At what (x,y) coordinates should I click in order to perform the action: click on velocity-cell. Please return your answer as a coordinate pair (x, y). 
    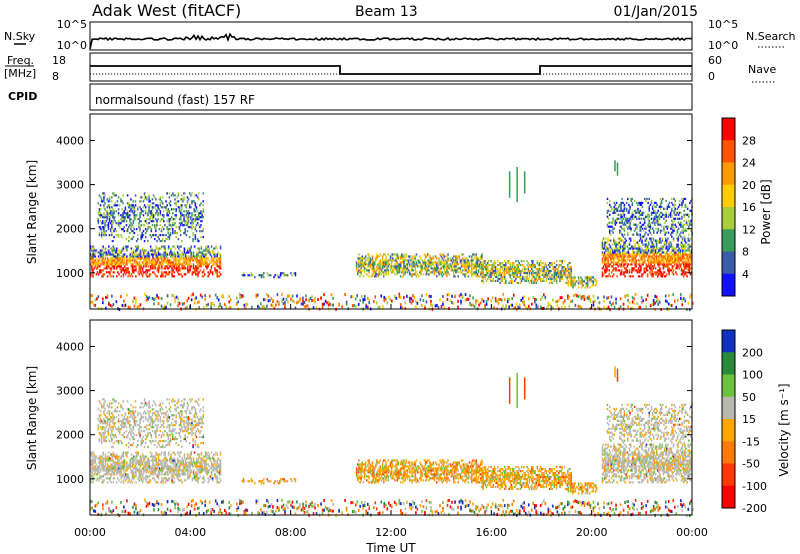
    Looking at the image, I should click on (92, 462).